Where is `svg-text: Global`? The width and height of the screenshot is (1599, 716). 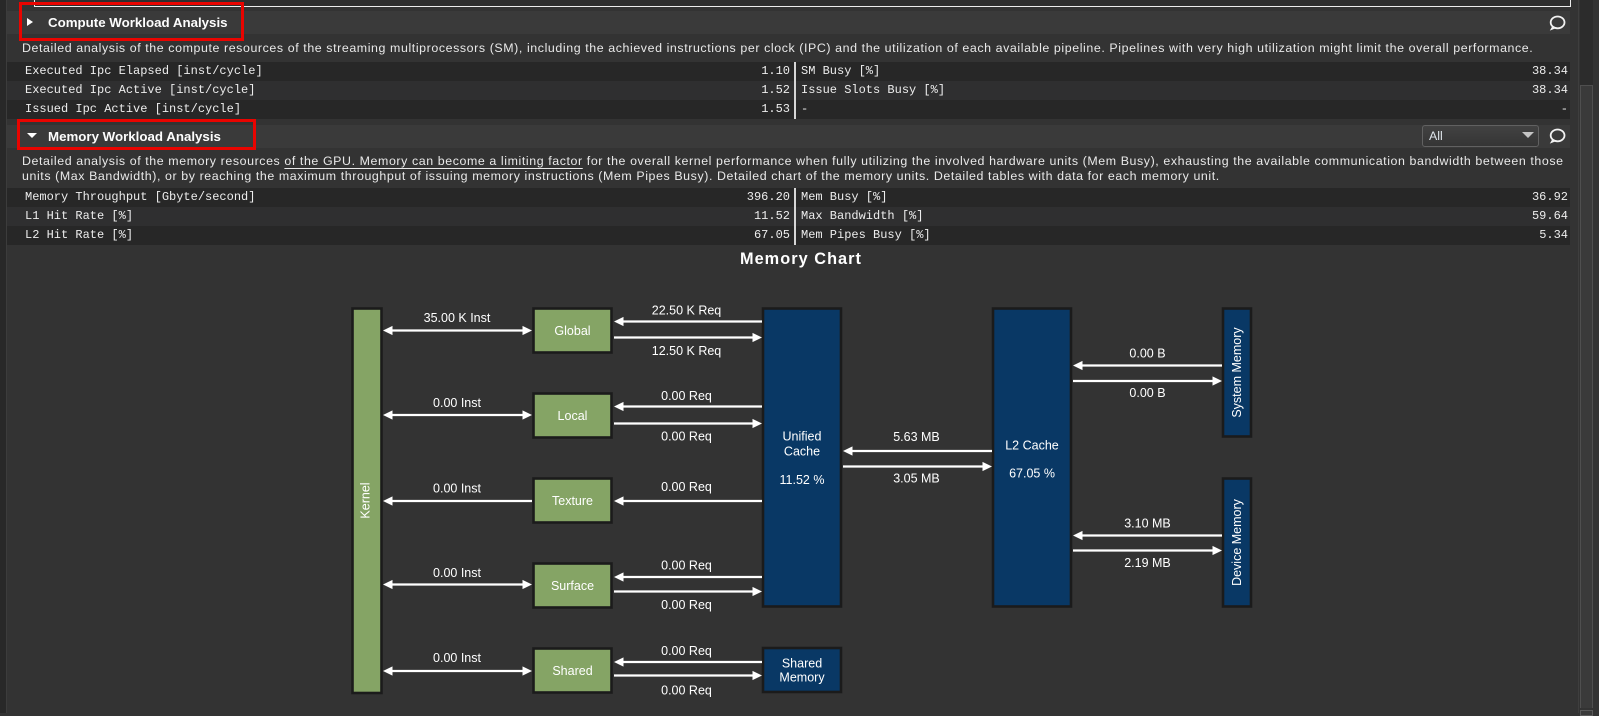 svg-text: Global is located at coordinates (572, 331).